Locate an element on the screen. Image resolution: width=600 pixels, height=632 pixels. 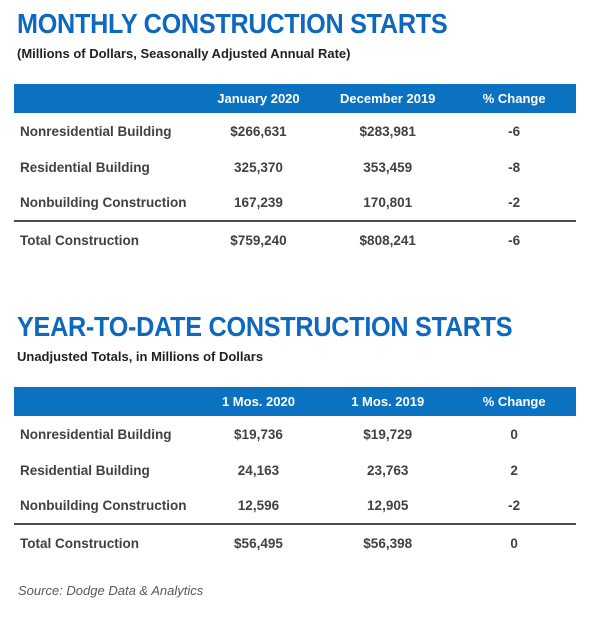
monthly-starts-title: MONTHLY CONSTRUCTION STARTS is located at coordinates (296, 24).